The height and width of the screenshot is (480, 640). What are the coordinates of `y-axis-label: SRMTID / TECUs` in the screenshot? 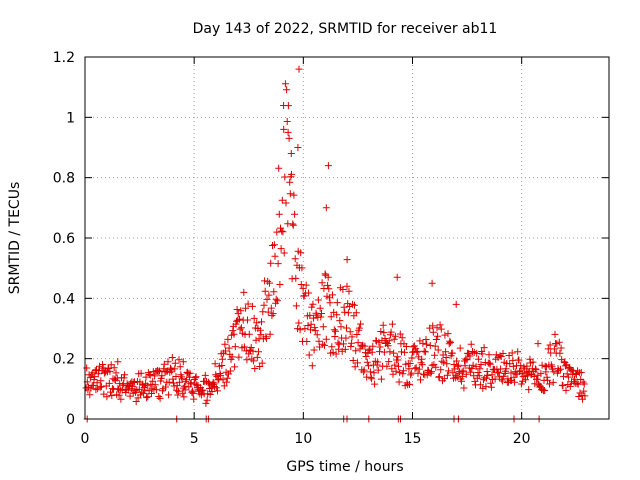 It's located at (15, 238).